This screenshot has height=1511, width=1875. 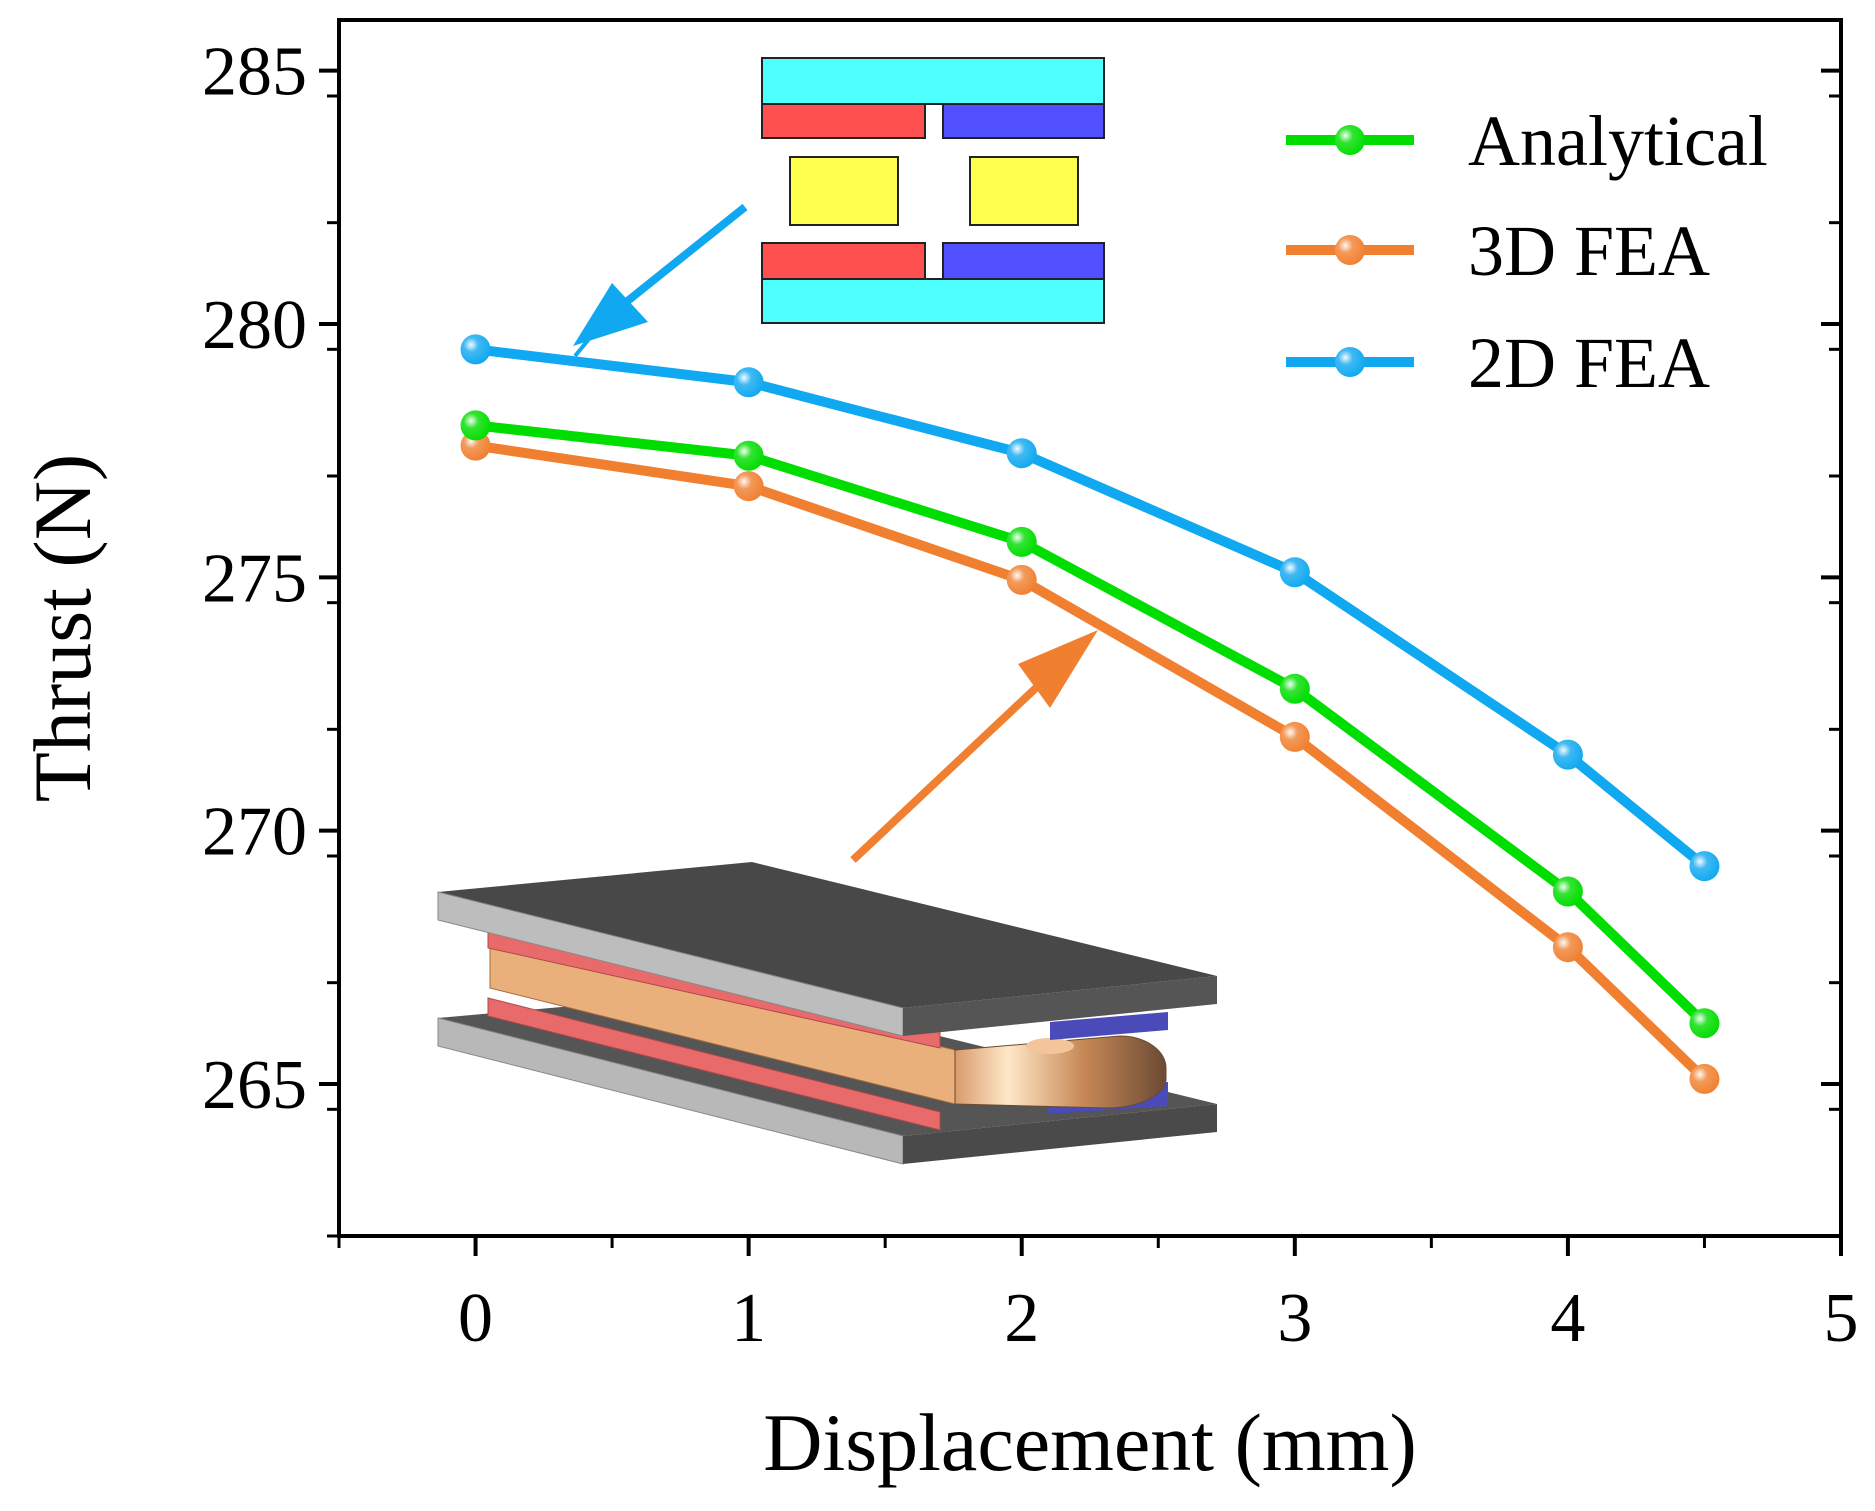 I want to click on y-axis-title: Thrust (N), so click(x=62, y=628).